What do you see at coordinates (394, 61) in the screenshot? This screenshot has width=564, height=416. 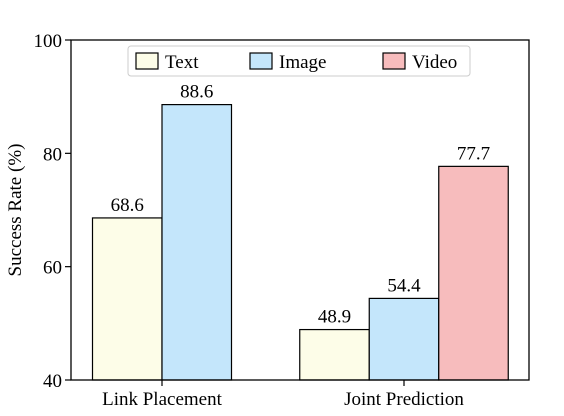 I see `legend-swatch-video` at bounding box center [394, 61].